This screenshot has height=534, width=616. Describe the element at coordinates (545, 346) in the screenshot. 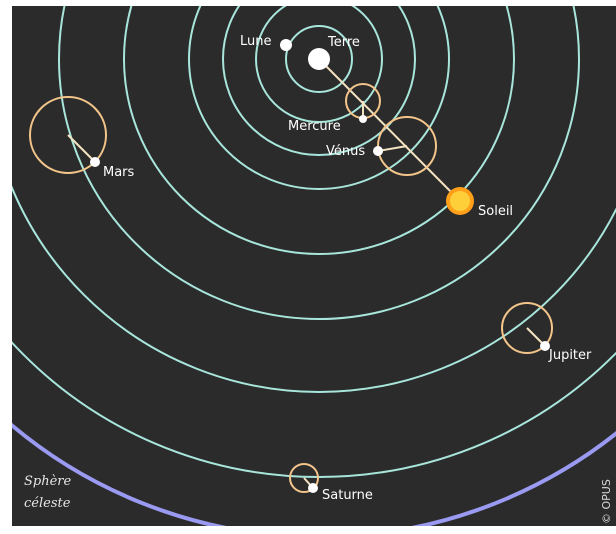

I see `jupiter-body` at that location.